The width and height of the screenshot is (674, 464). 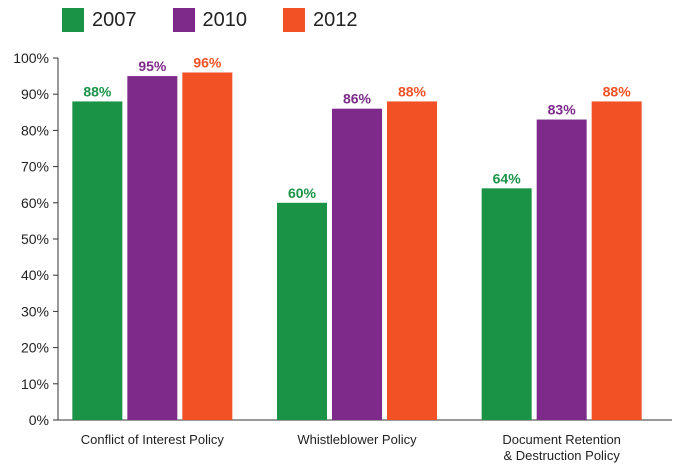 What do you see at coordinates (183, 20) in the screenshot?
I see `legend-swatch-2010` at bounding box center [183, 20].